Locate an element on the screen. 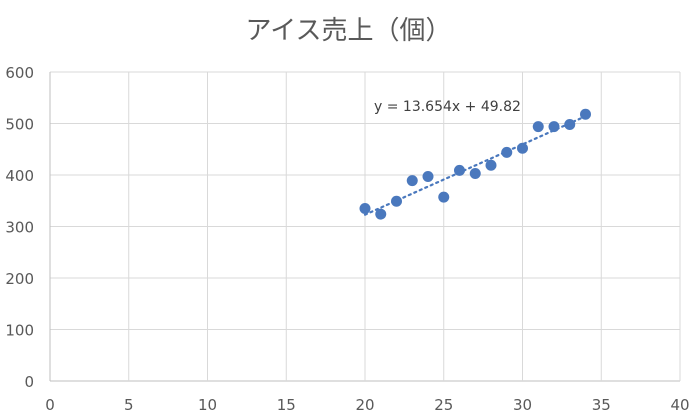 This screenshot has width=697, height=415. x-tick-label: 25 is located at coordinates (443, 405).